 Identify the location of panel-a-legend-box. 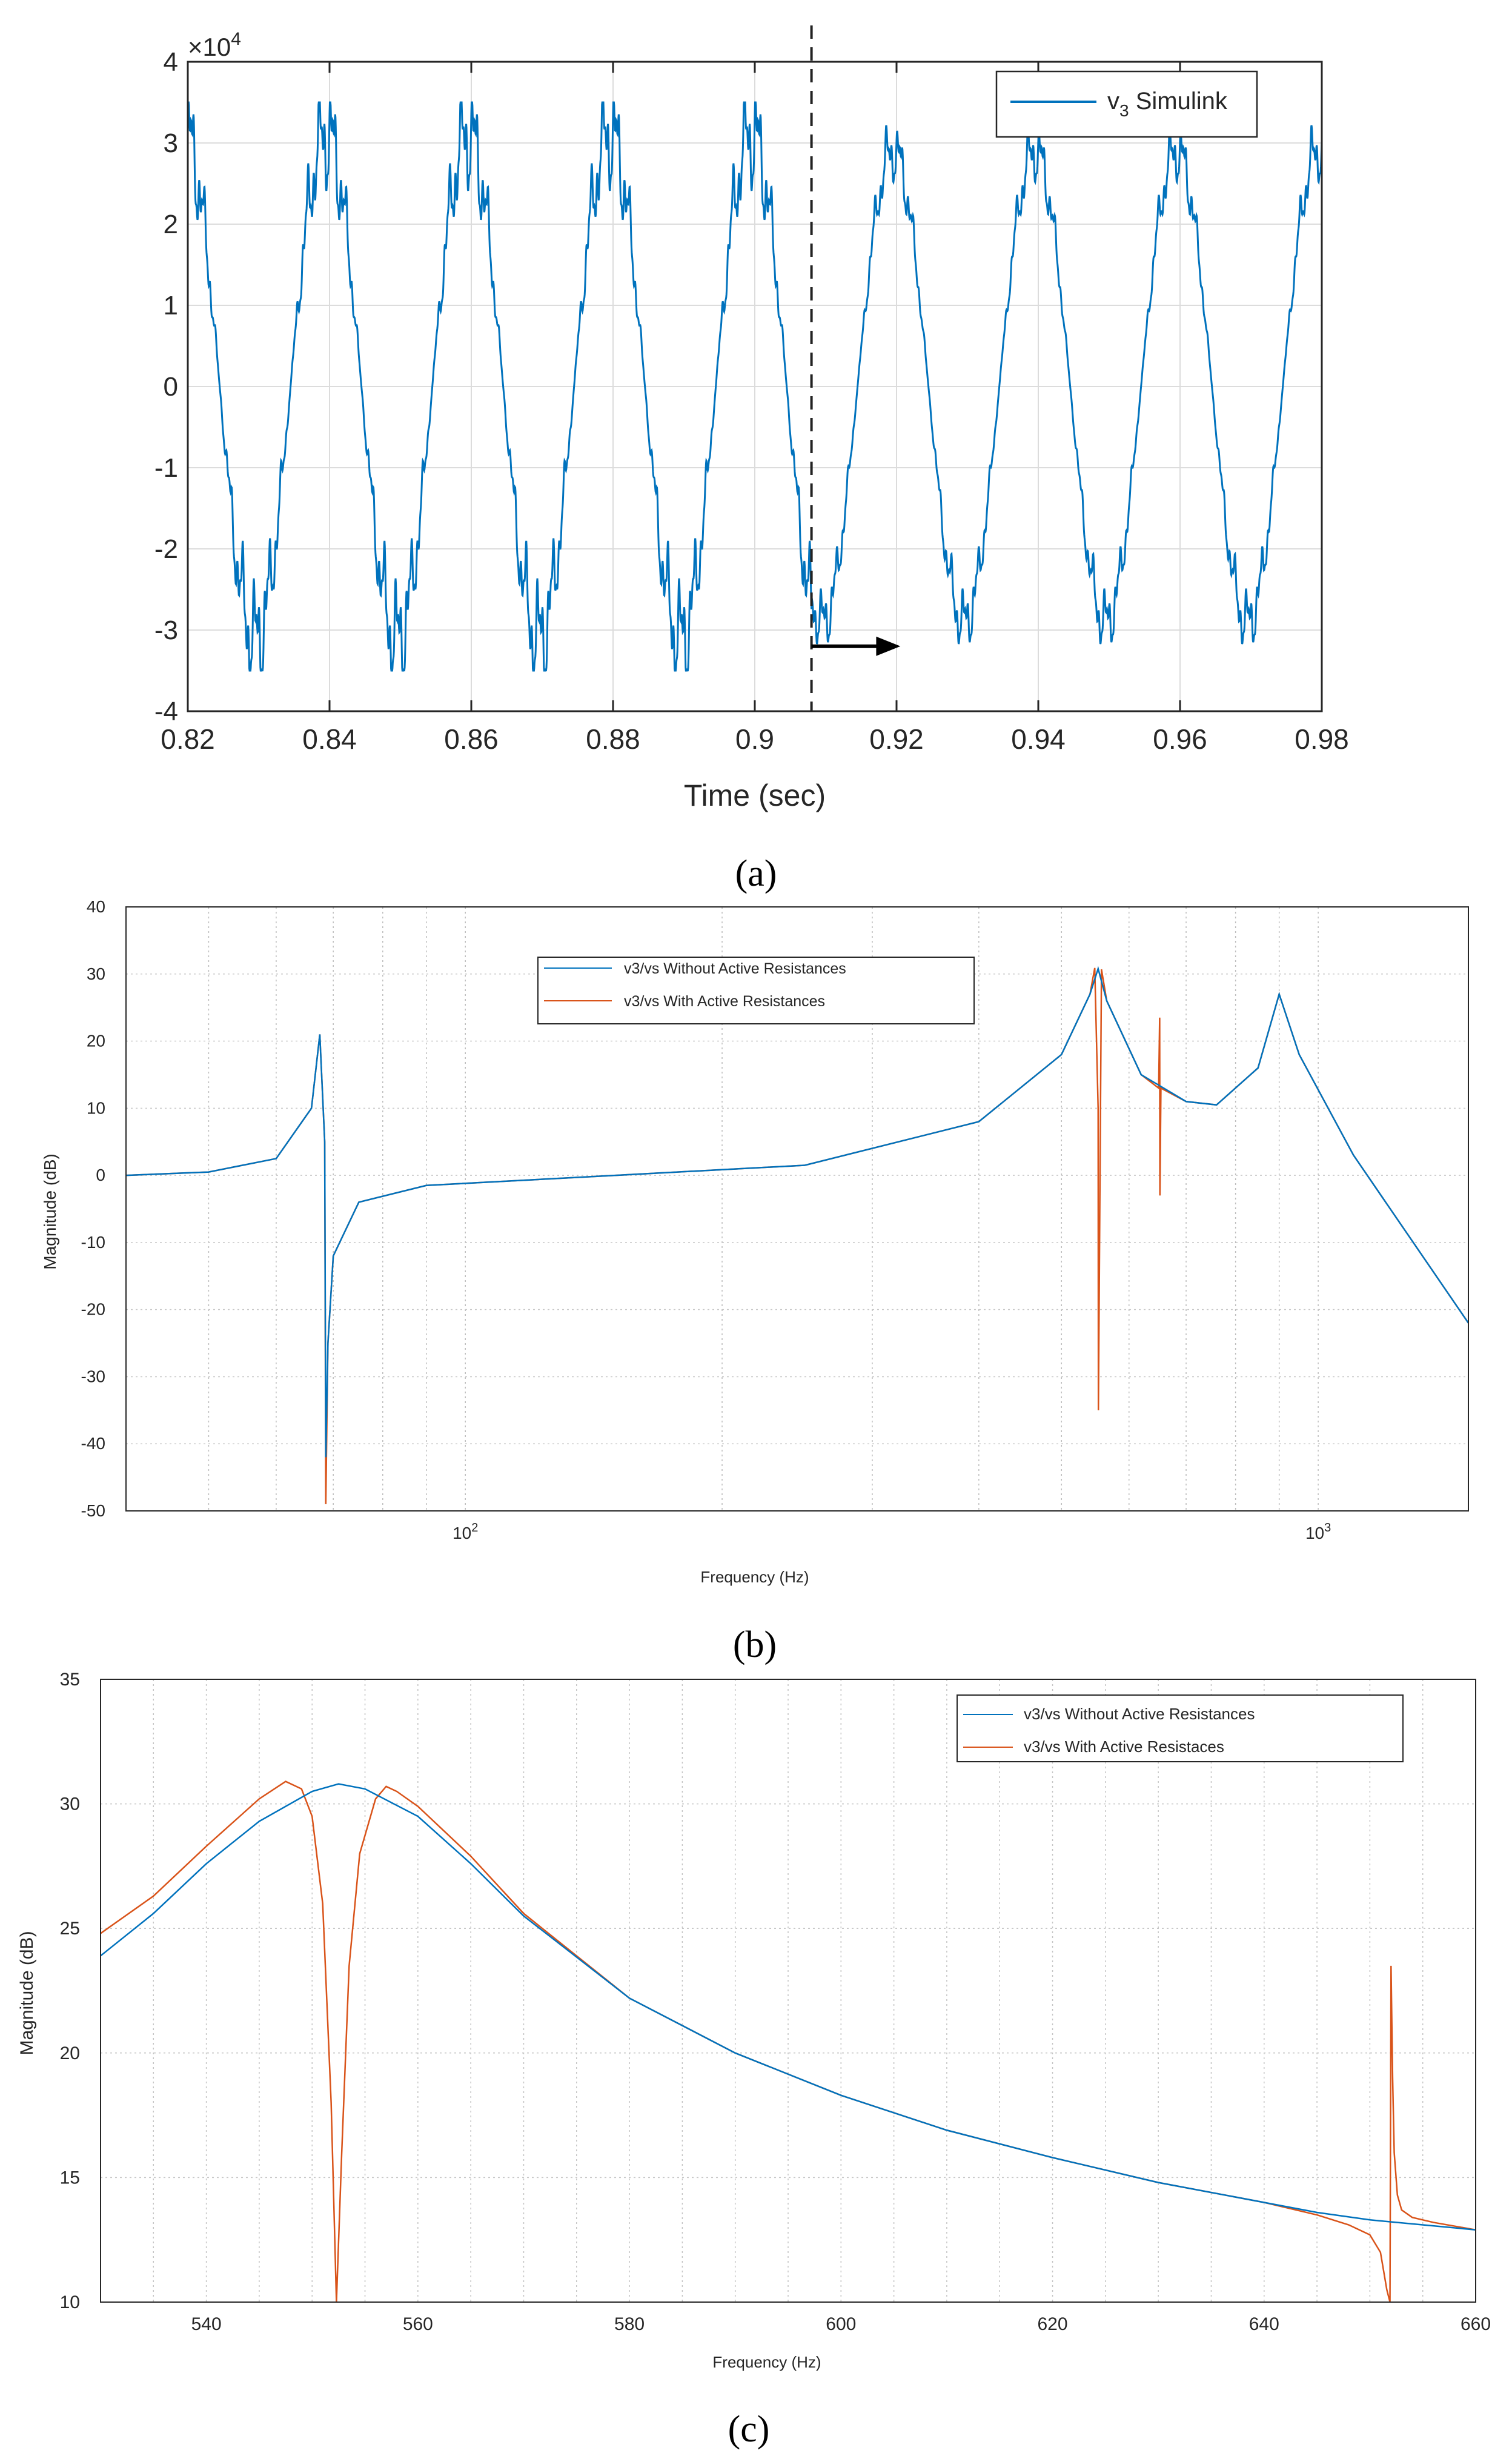
(1126, 104).